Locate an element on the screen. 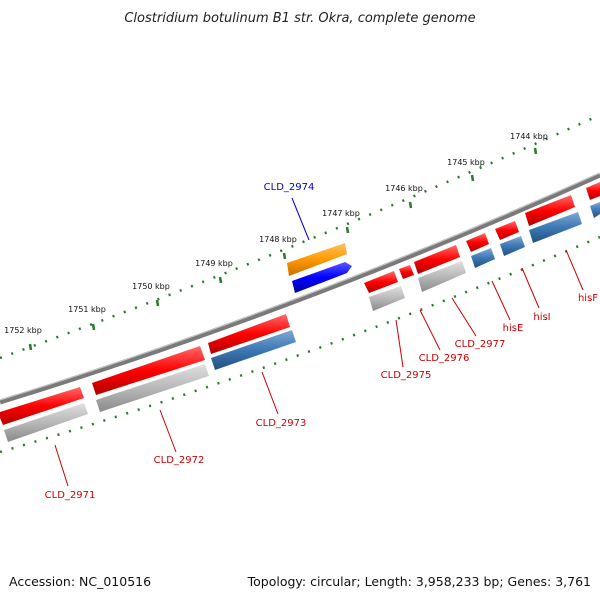 This screenshot has height=600, width=600. accession-text: Accession: NC_010516 is located at coordinates (80, 581).